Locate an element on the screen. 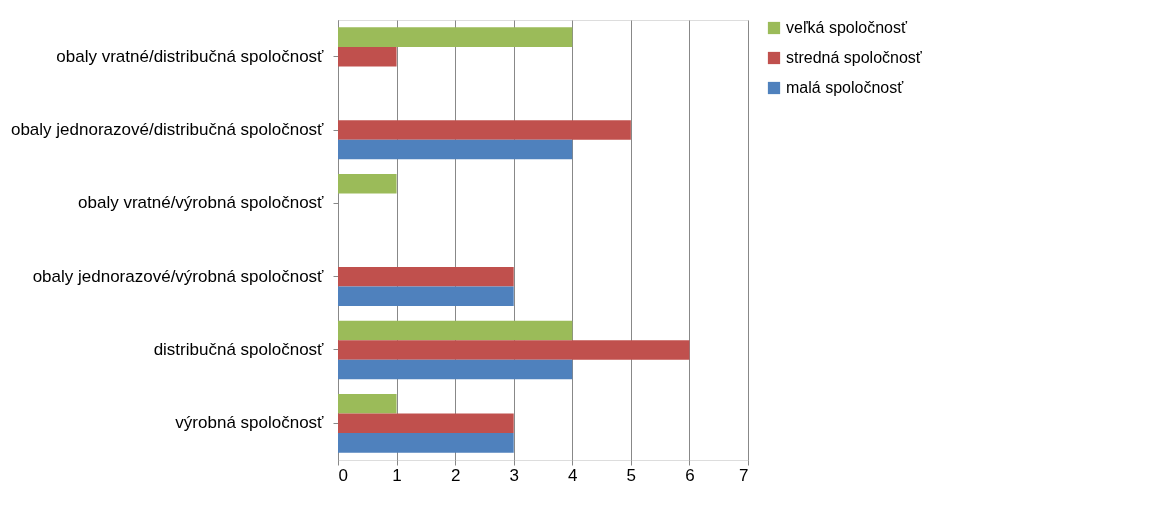  y-tick-label: obaly jednorazové/distribučná spoločnosť is located at coordinates (167, 129).